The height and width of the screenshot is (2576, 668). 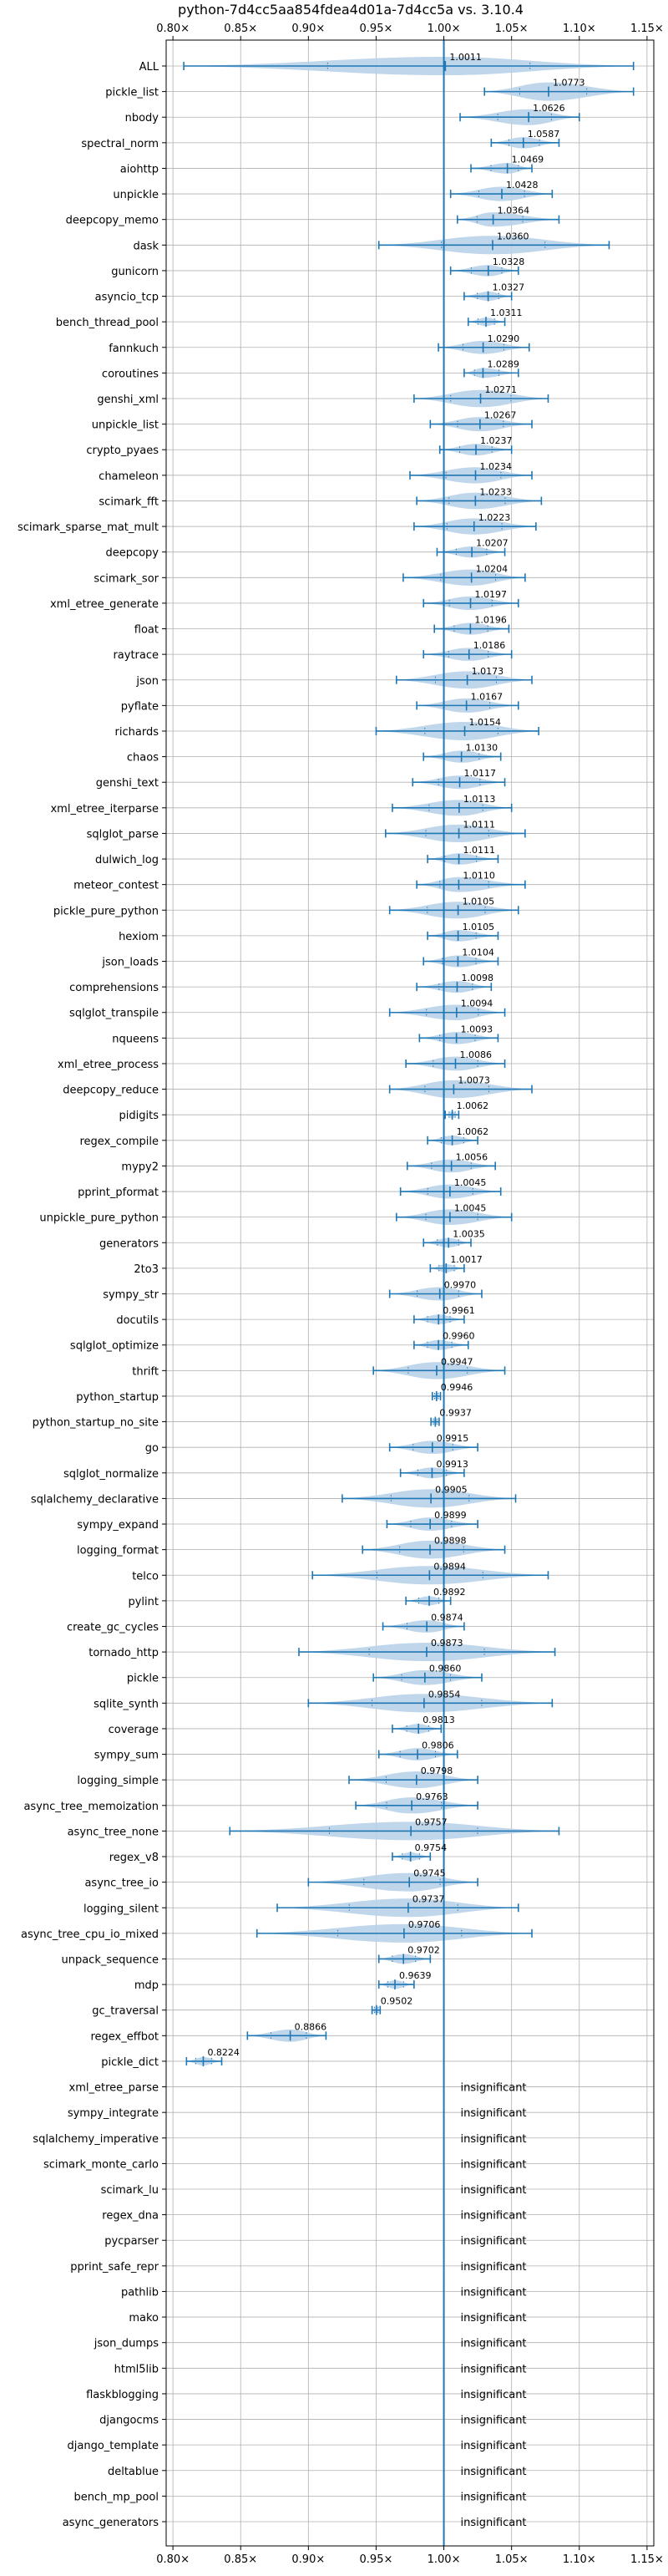 What do you see at coordinates (491, 594) in the screenshot?
I see `value-label: 1.0197` at bounding box center [491, 594].